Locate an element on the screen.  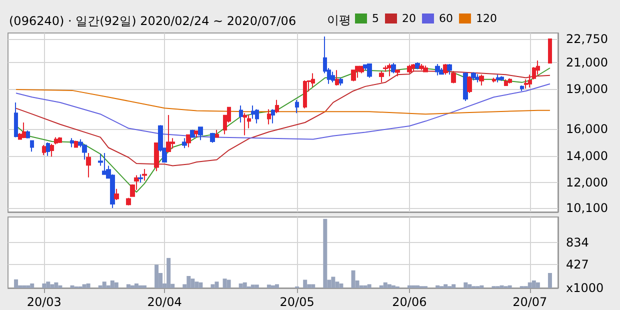
x-tick-label: 20/06 is located at coordinates (409, 302).